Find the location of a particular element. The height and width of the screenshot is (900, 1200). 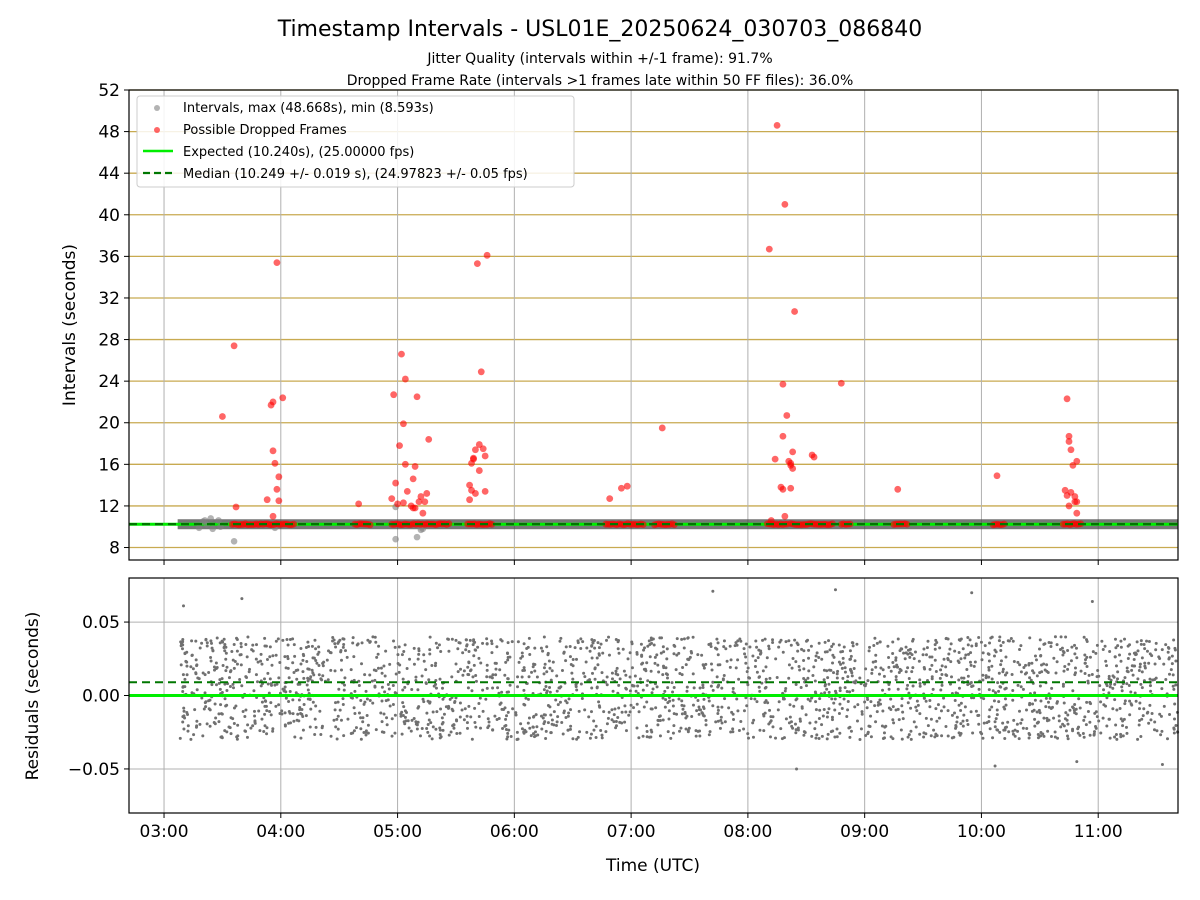

legend-grey-marker is located at coordinates (157, 108).